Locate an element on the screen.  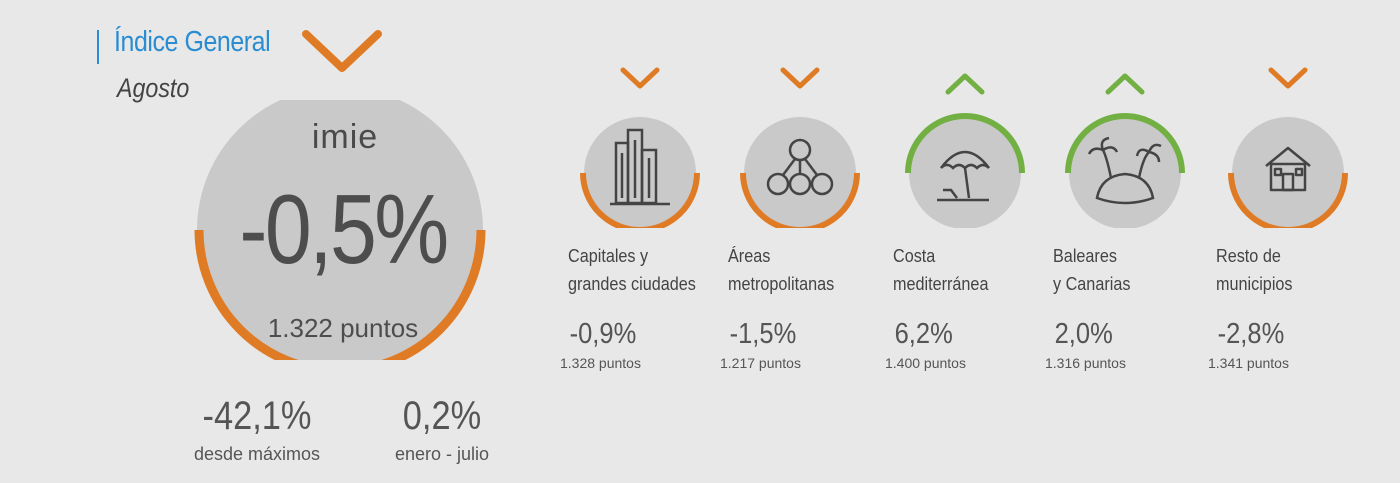
category-label-line2: municipios is located at coordinates (1254, 284).